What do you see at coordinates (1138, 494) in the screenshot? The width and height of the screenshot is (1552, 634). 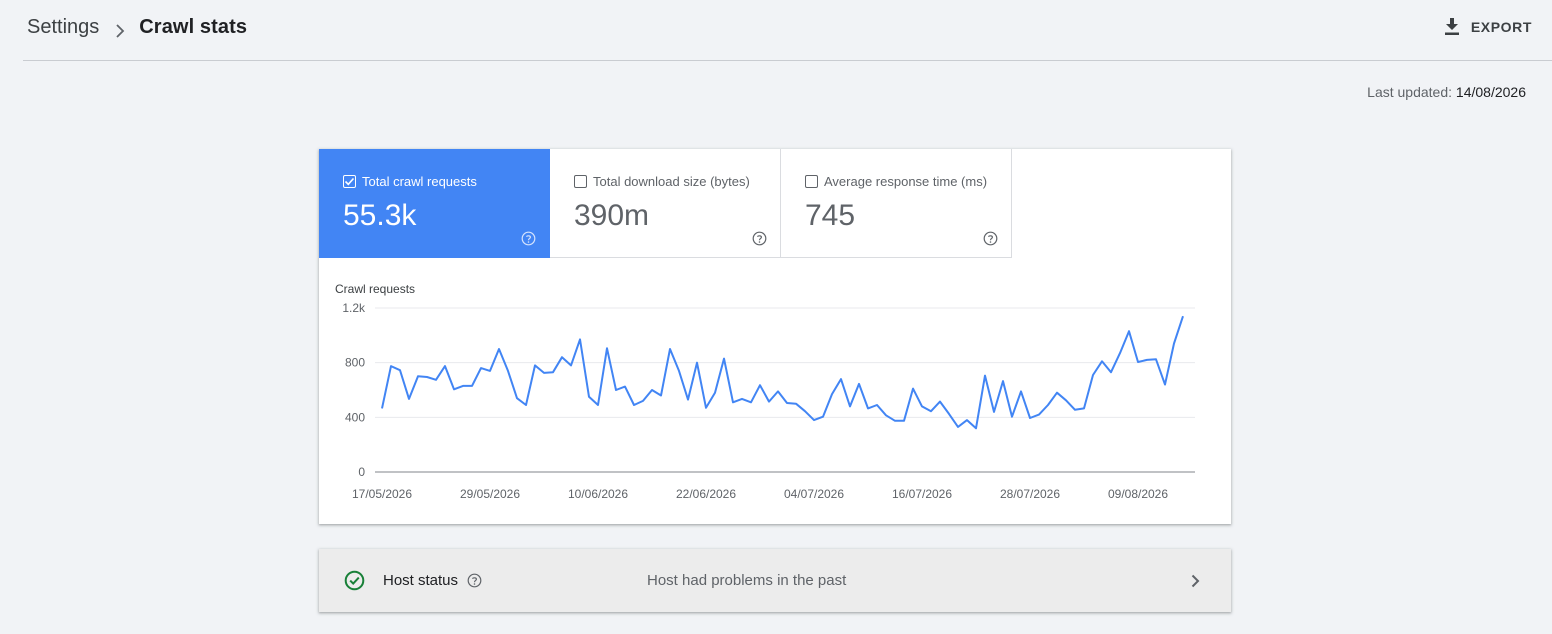 I see `x-tick-label: 09/08/2026` at bounding box center [1138, 494].